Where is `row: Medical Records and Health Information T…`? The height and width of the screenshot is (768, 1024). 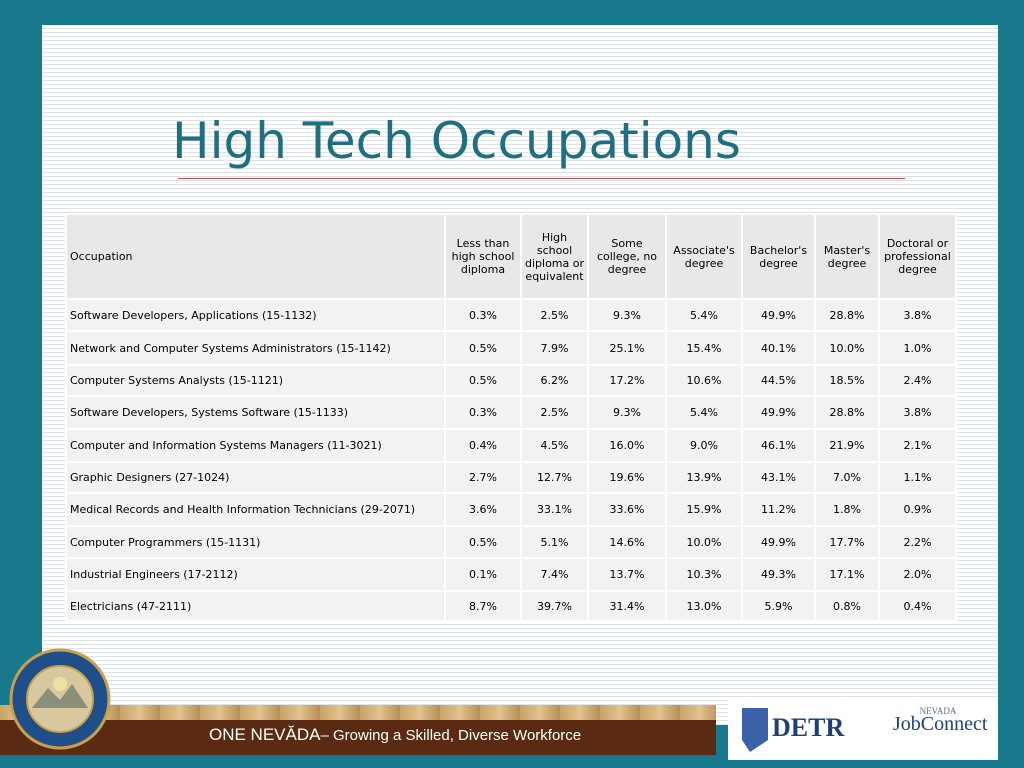 row: Medical Records and Health Information T… is located at coordinates (511, 509).